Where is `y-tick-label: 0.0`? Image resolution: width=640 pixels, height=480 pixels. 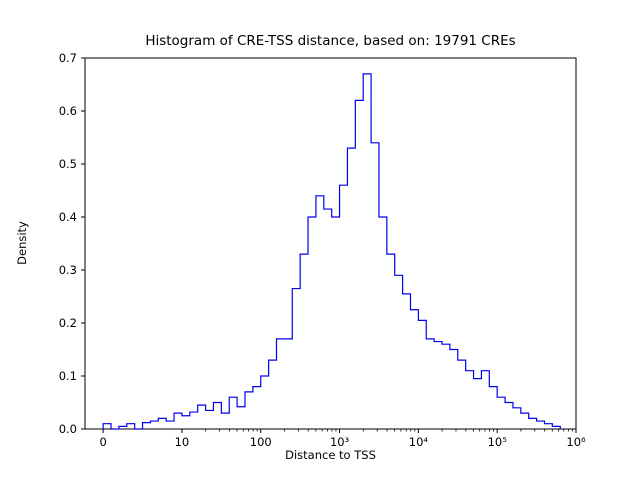
y-tick-label: 0.0 is located at coordinates (68, 429).